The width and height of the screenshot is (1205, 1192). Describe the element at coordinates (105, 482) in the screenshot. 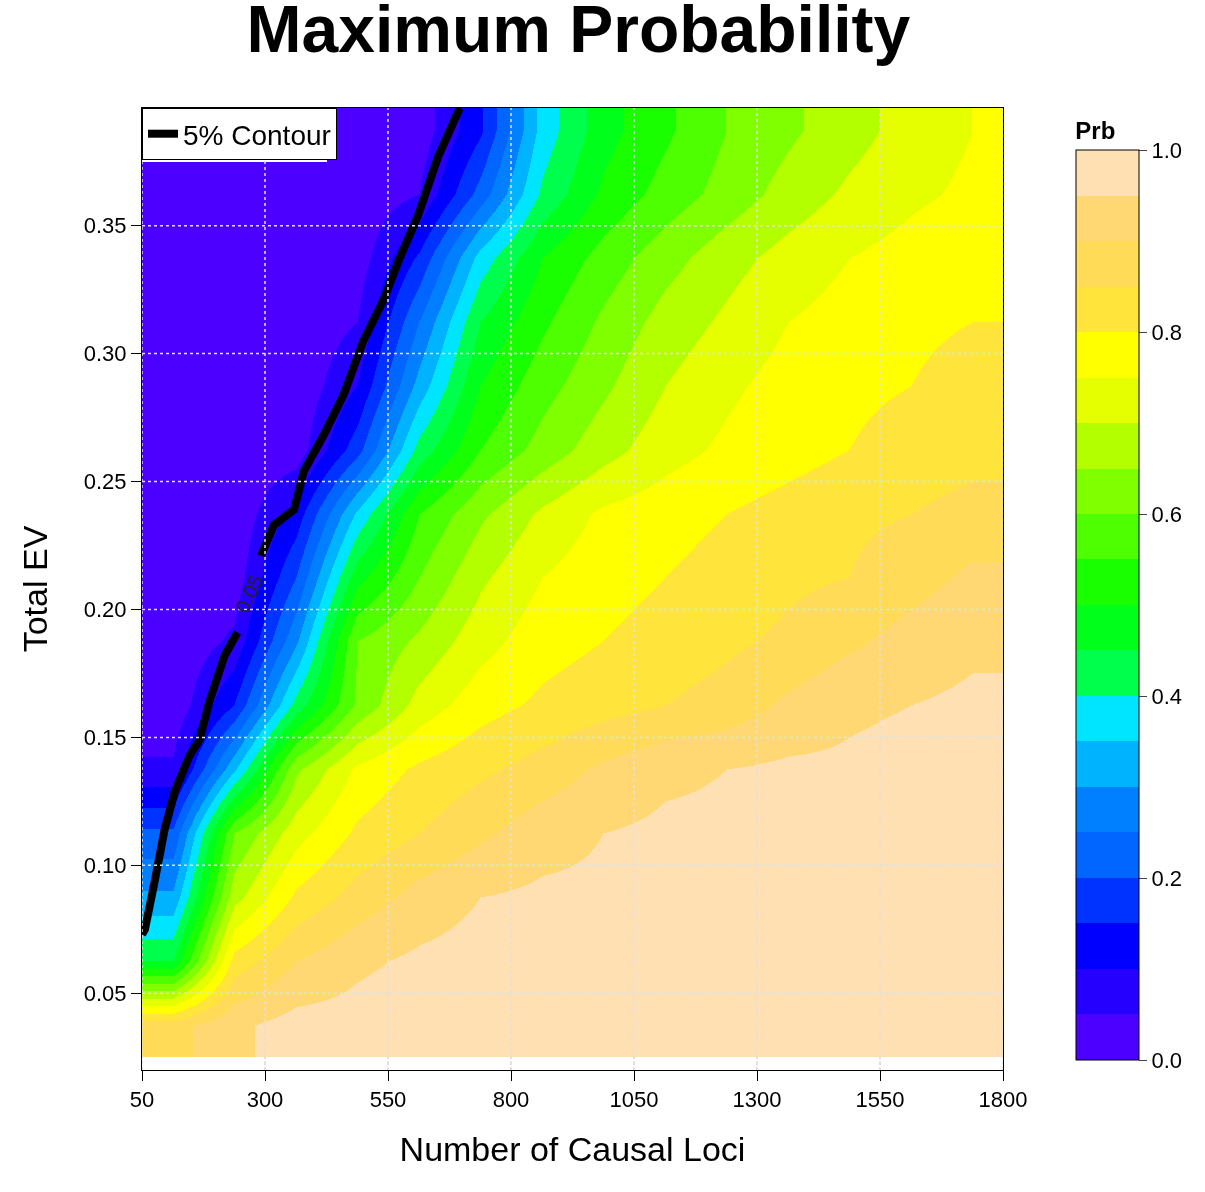

I see `y-tick-label: 0.25` at that location.